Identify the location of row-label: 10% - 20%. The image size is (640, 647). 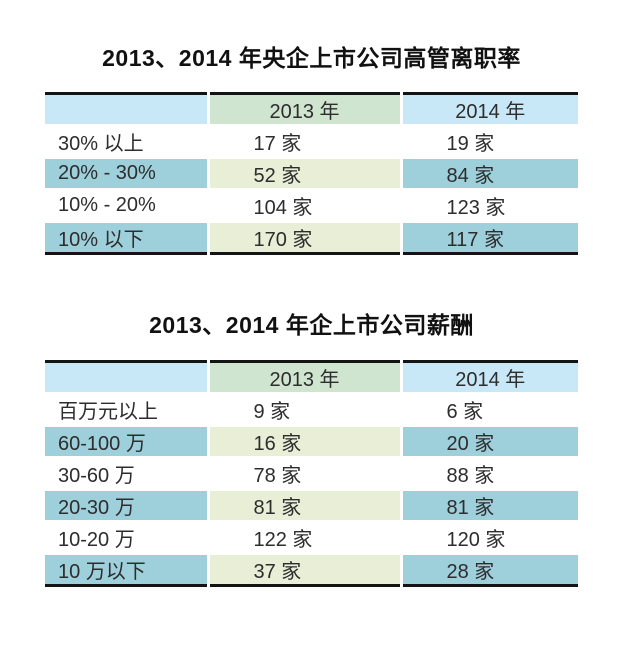
(126, 205).